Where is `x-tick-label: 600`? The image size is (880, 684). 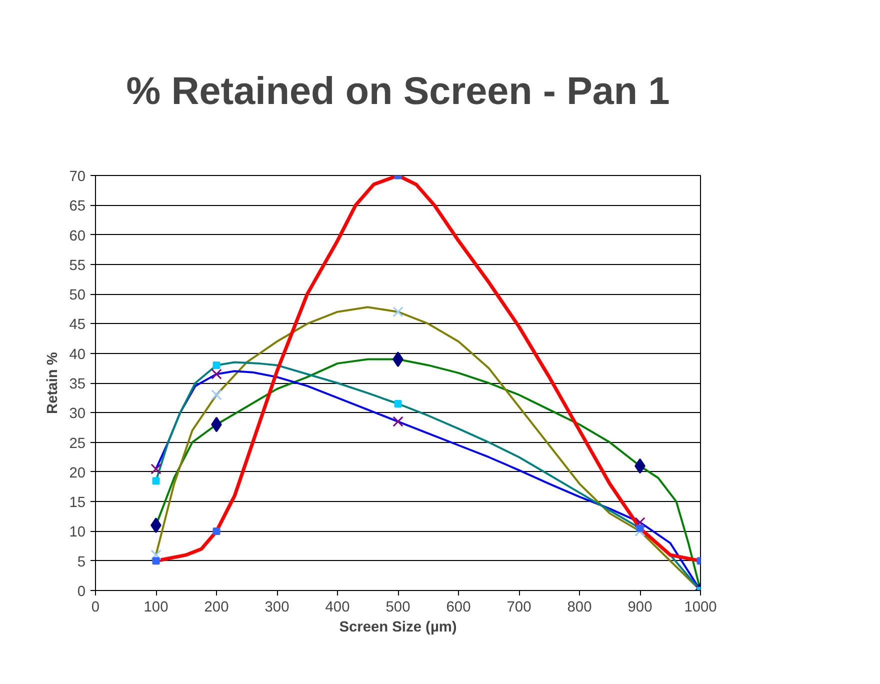
x-tick-label: 600 is located at coordinates (458, 608).